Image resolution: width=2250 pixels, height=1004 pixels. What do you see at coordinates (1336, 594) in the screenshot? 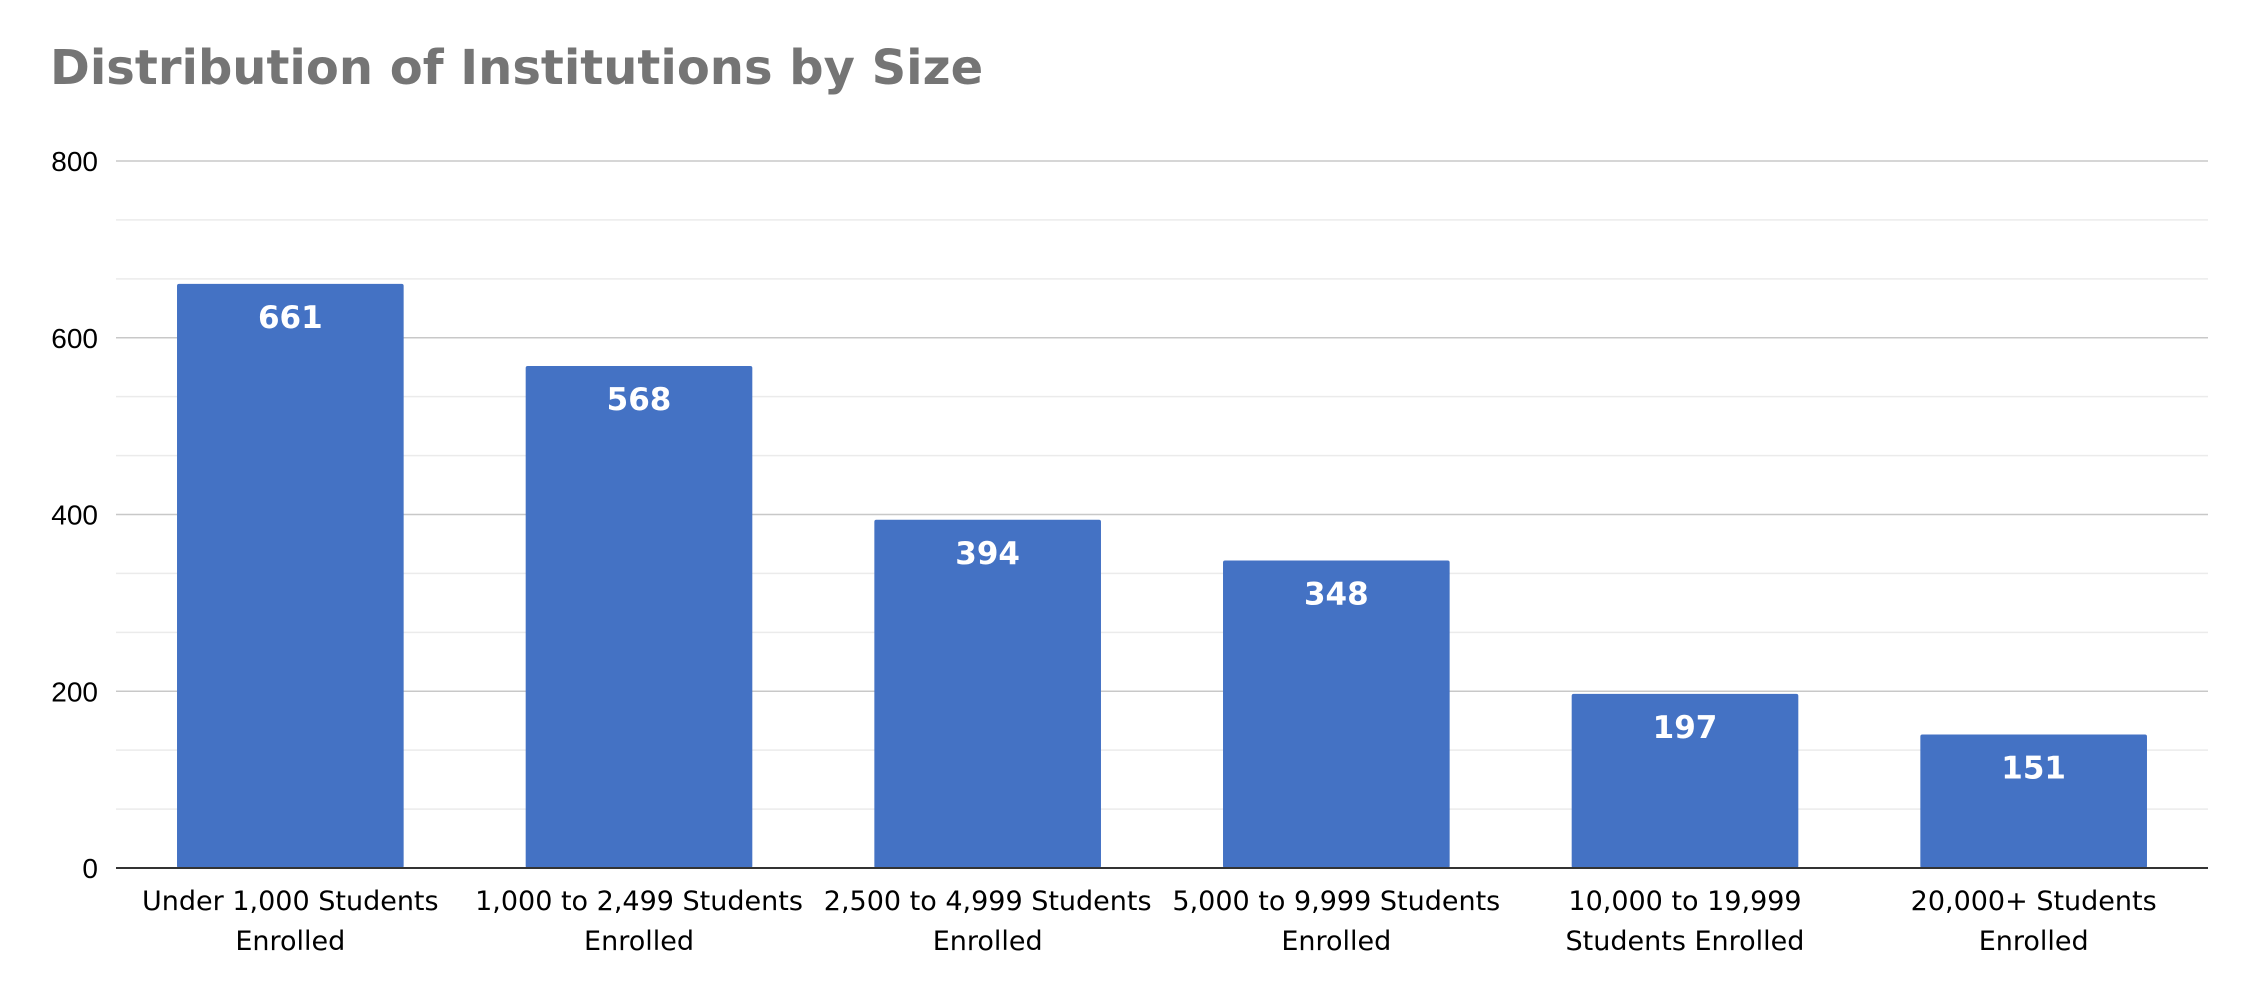
I see `data-label: 348` at bounding box center [1336, 594].